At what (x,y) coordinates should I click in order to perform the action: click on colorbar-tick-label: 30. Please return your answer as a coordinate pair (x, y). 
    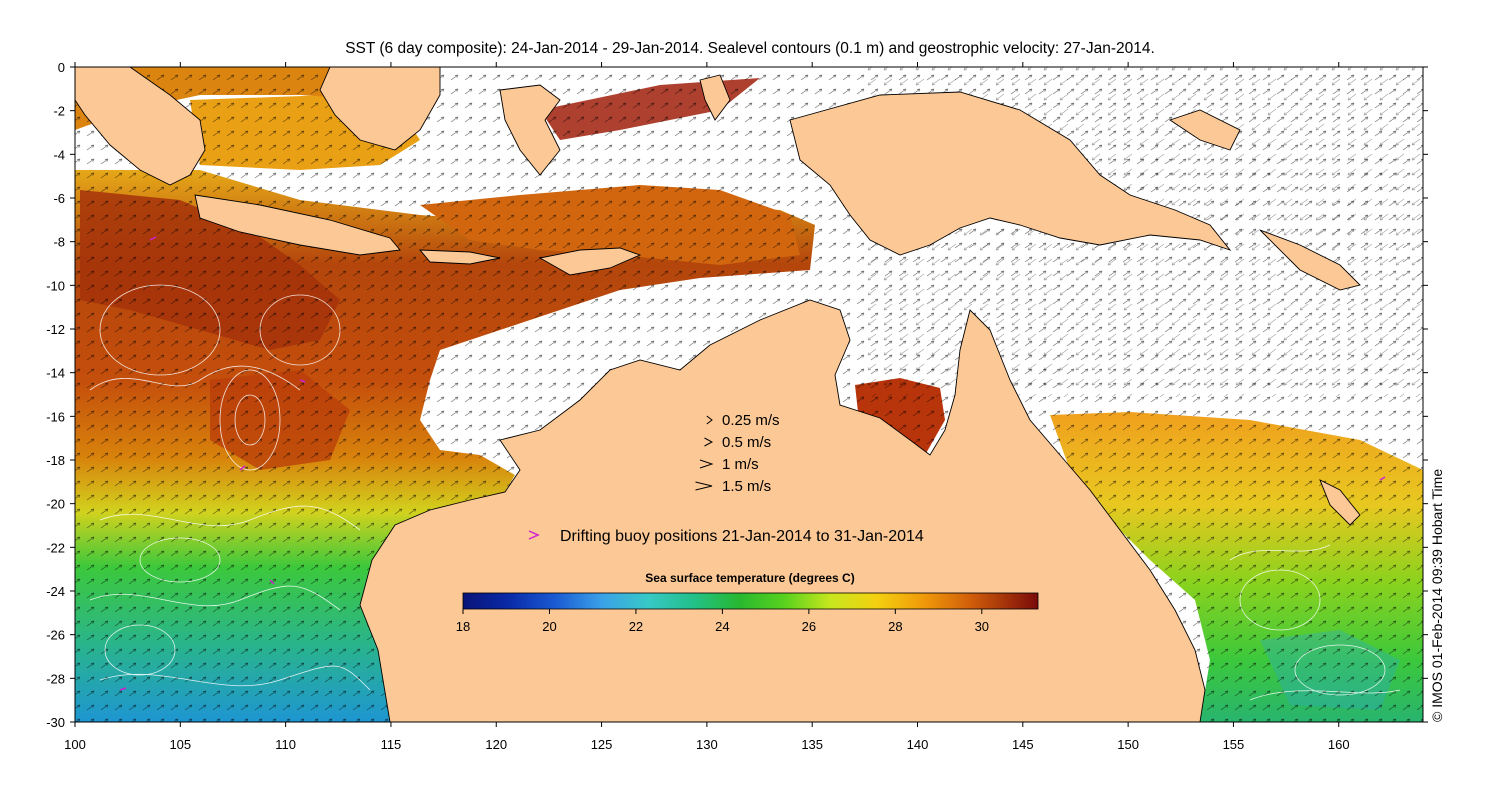
    Looking at the image, I should click on (982, 626).